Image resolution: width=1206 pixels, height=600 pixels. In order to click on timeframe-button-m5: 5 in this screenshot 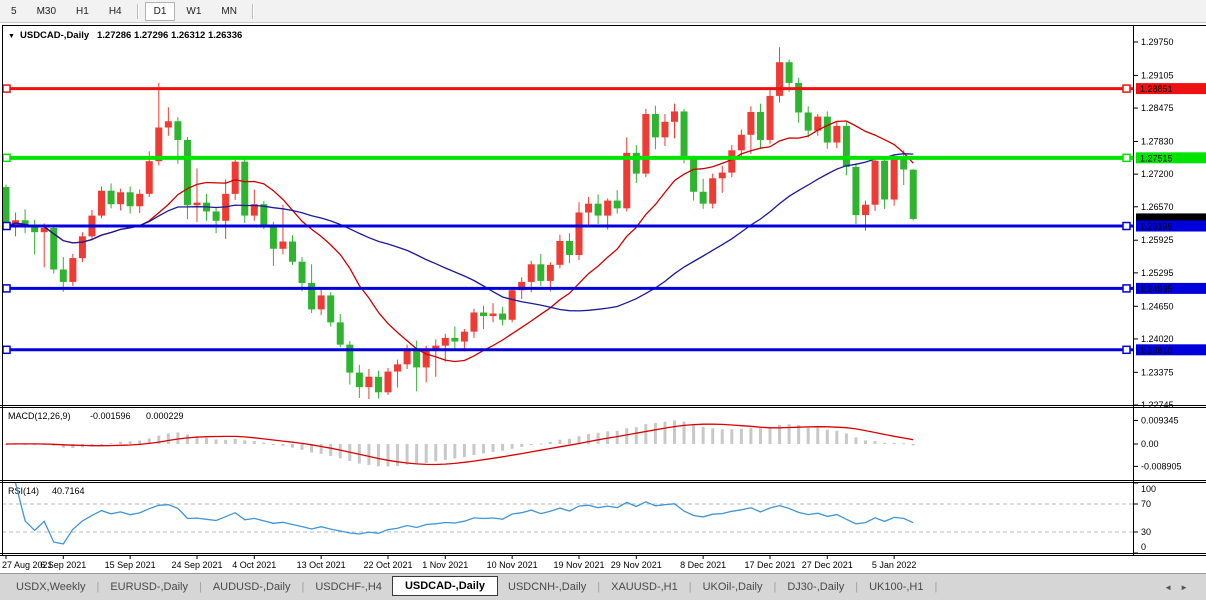, I will do `click(14, 11)`.